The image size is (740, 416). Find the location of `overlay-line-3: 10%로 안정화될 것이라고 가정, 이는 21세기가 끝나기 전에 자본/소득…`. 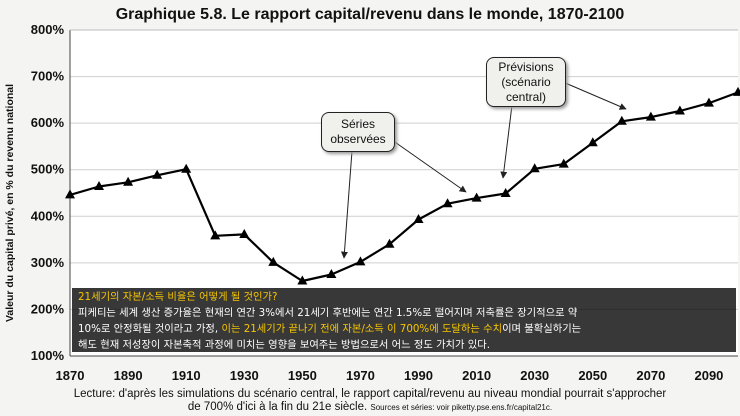

overlay-line-3: 10%로 안정화될 것이라고 가정, 이는 21세기가 끝나기 전에 자본/소득… is located at coordinates (404, 329).